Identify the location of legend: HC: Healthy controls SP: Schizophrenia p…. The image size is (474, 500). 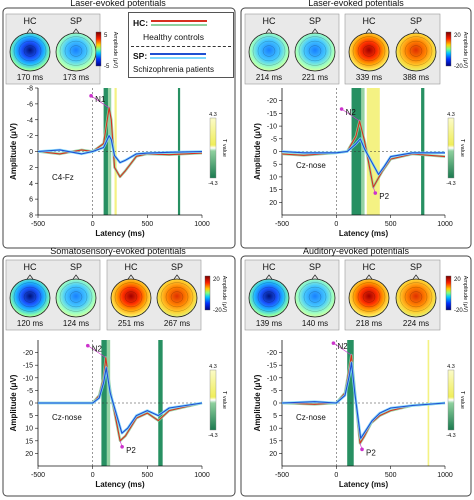
(181, 45).